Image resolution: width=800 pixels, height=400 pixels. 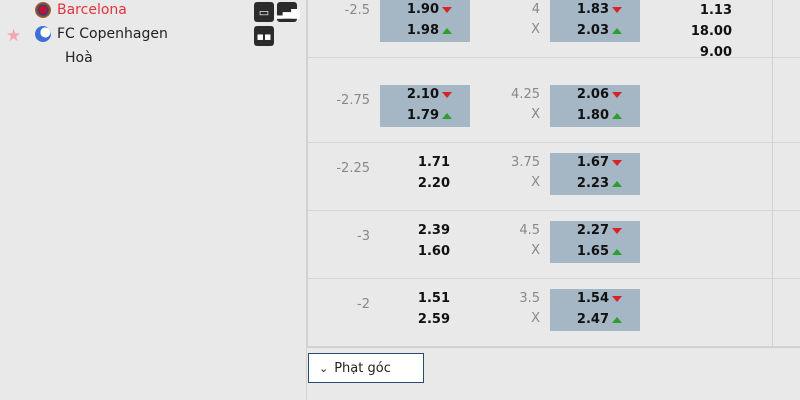 I want to click on 1x2-value: 9.00, so click(x=715, y=52).